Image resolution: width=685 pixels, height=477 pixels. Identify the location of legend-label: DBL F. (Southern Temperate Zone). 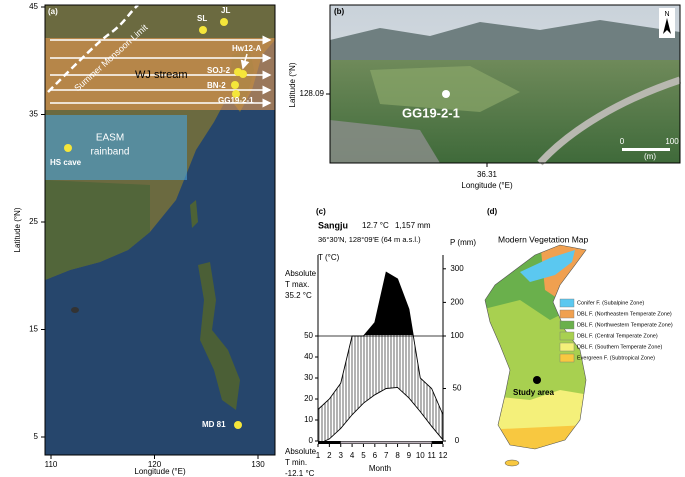
(619, 347).